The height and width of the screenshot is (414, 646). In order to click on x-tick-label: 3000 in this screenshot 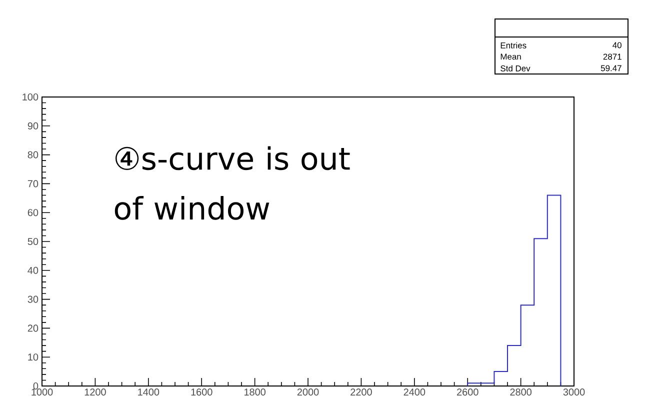, I will do `click(574, 392)`.